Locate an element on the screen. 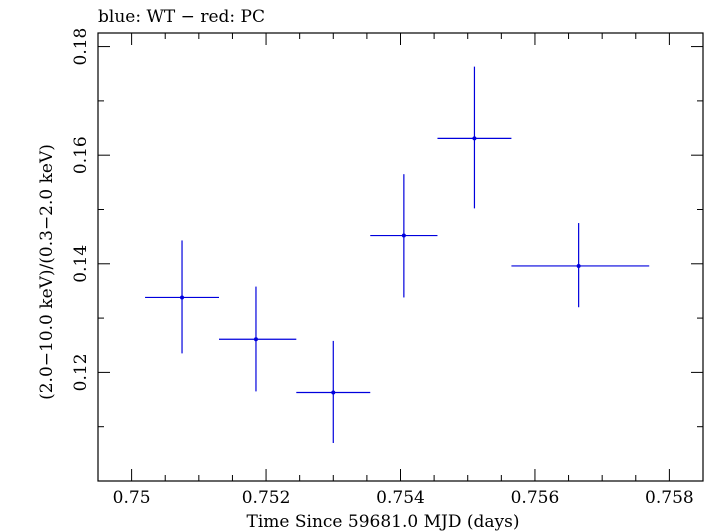 The height and width of the screenshot is (532, 713). x-tick-label: 0.754 is located at coordinates (400, 498).